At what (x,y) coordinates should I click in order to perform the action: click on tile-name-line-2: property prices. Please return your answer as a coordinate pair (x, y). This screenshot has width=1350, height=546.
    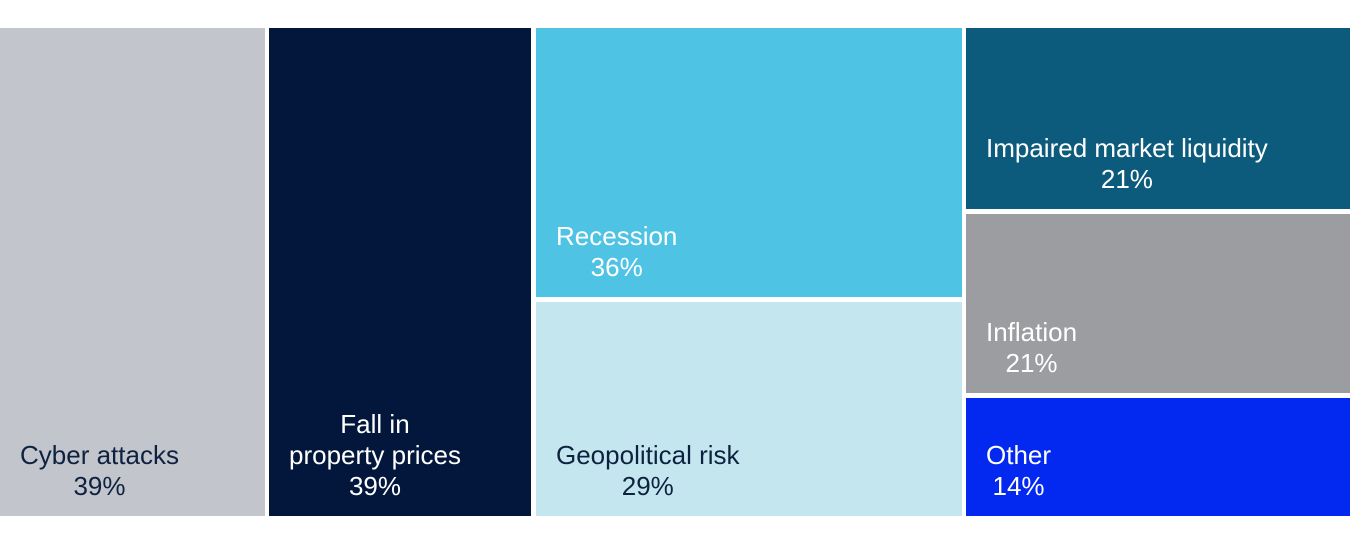
    Looking at the image, I should click on (375, 455).